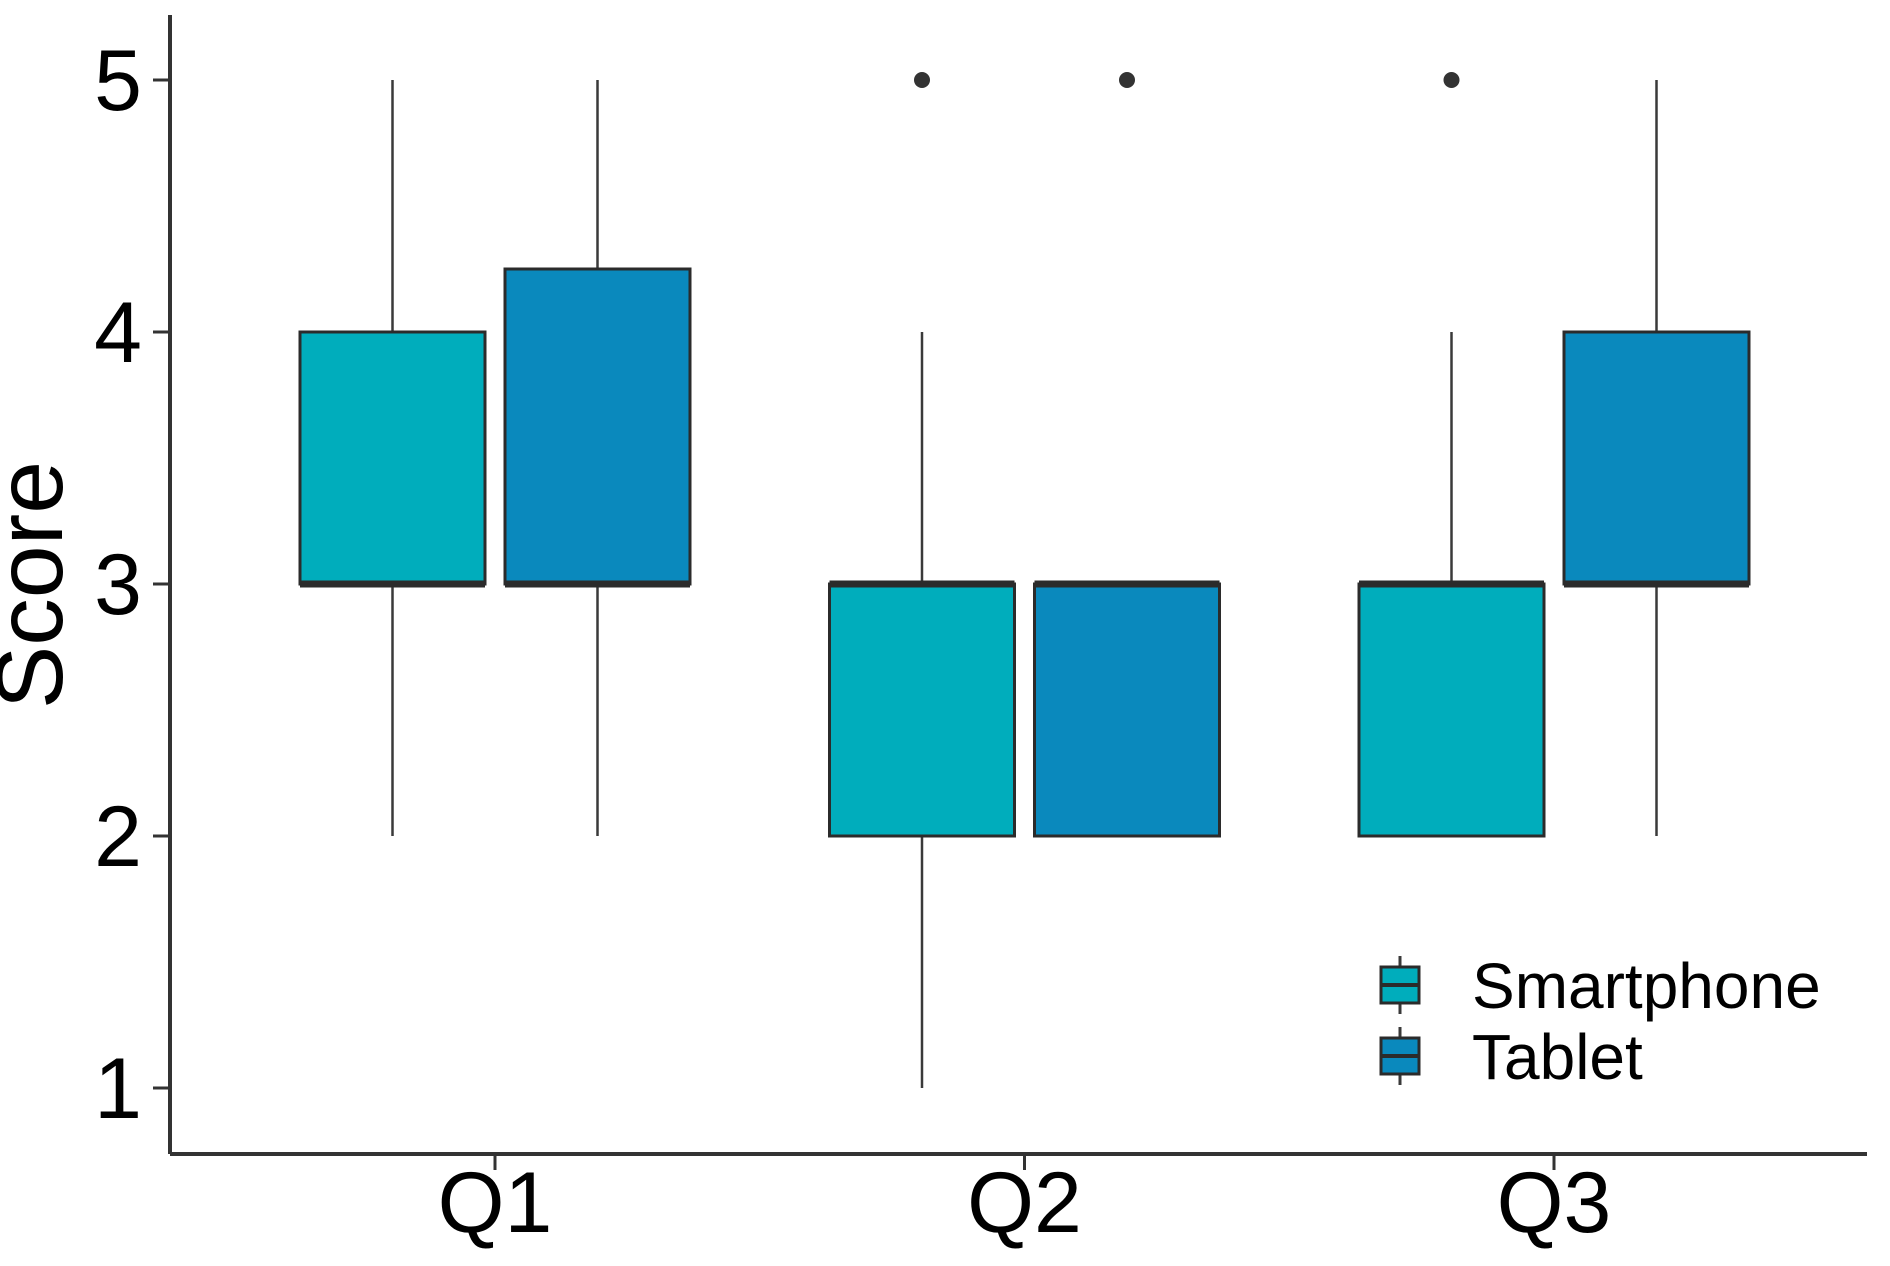  Describe the element at coordinates (118, 1089) in the screenshot. I see `y-tick-label-1: 1` at that location.